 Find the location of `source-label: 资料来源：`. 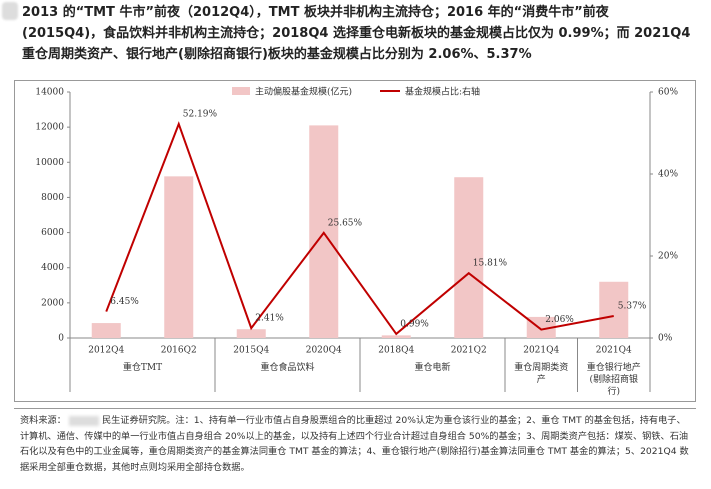

source-label: 资料来源： is located at coordinates (43, 420).